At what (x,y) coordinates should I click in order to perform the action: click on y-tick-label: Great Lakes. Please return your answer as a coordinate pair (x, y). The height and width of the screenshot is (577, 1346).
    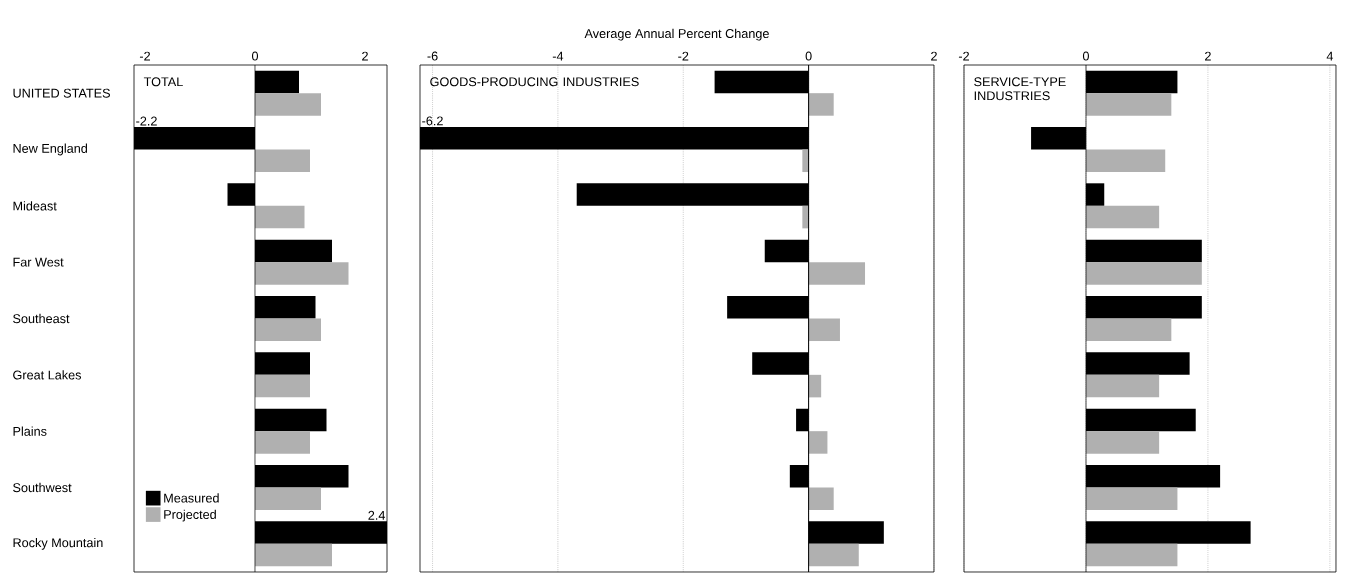
    Looking at the image, I should click on (47, 375).